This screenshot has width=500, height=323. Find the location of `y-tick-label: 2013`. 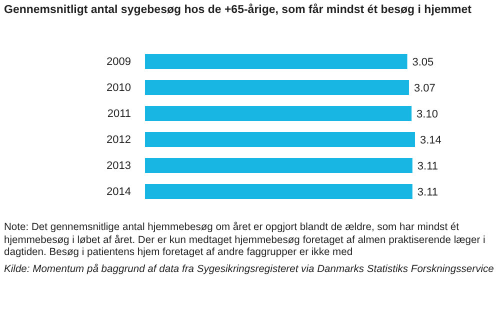

y-tick-label: 2013 is located at coordinates (118, 166).